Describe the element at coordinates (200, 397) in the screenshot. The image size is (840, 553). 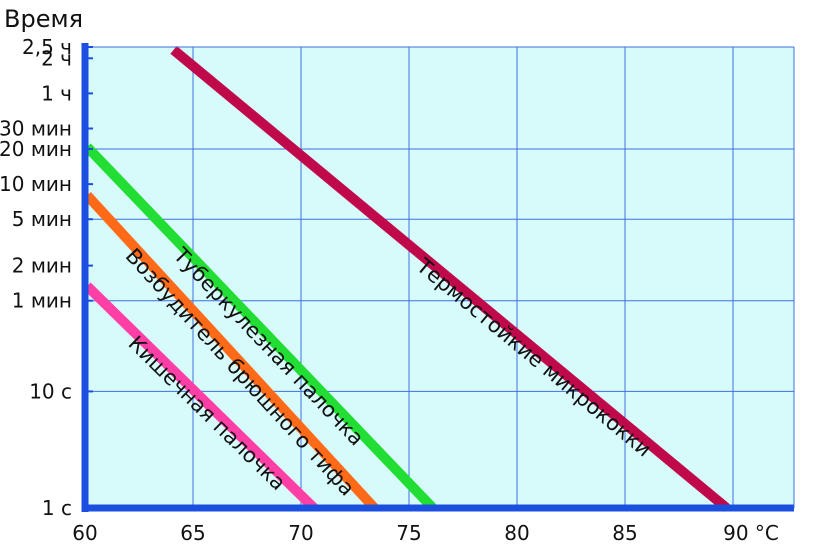
I see `series-line` at that location.